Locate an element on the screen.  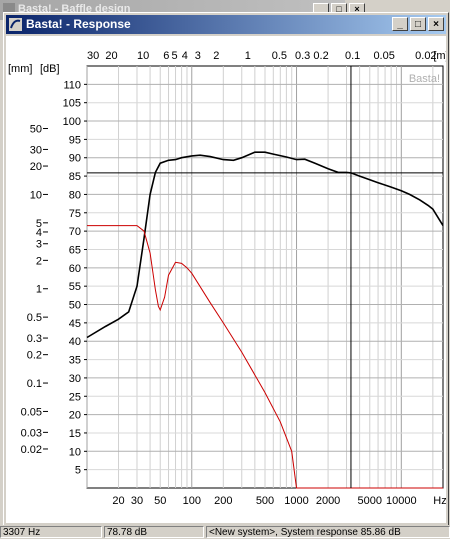
db-tick-label: 90 is located at coordinates (75, 159).